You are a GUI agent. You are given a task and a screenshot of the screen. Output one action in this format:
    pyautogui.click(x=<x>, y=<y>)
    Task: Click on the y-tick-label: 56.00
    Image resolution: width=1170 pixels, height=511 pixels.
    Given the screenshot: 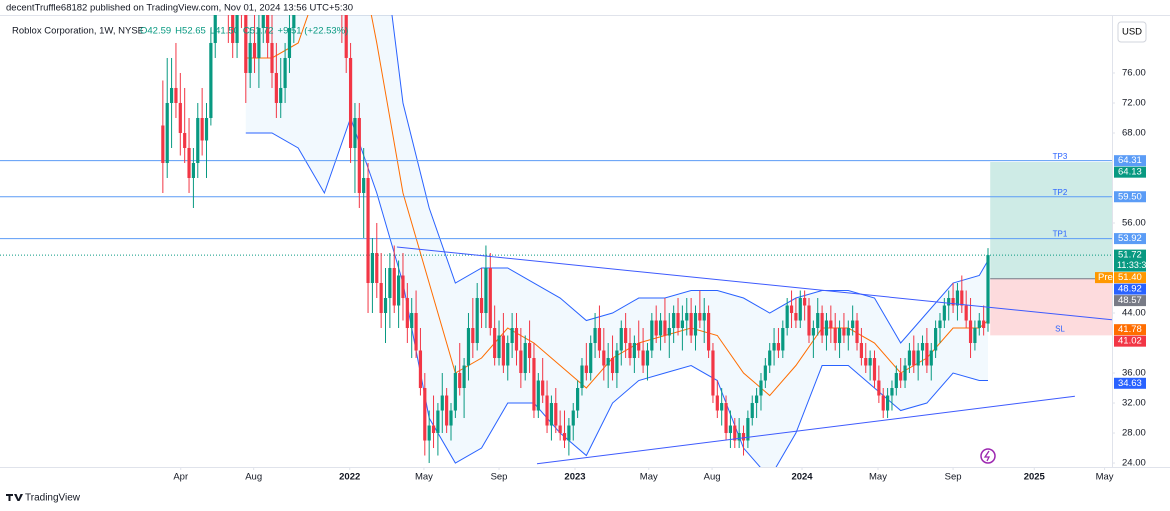 What is the action you would take?
    pyautogui.click(x=1134, y=223)
    